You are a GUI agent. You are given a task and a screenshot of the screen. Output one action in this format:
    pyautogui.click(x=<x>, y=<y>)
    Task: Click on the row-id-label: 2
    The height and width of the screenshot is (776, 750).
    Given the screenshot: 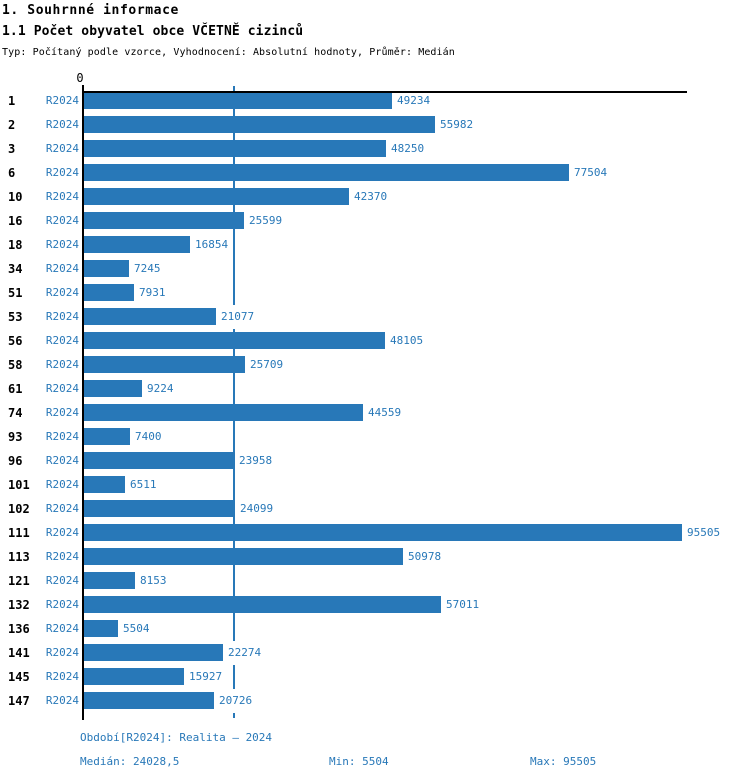 What is the action you would take?
    pyautogui.click(x=12, y=125)
    